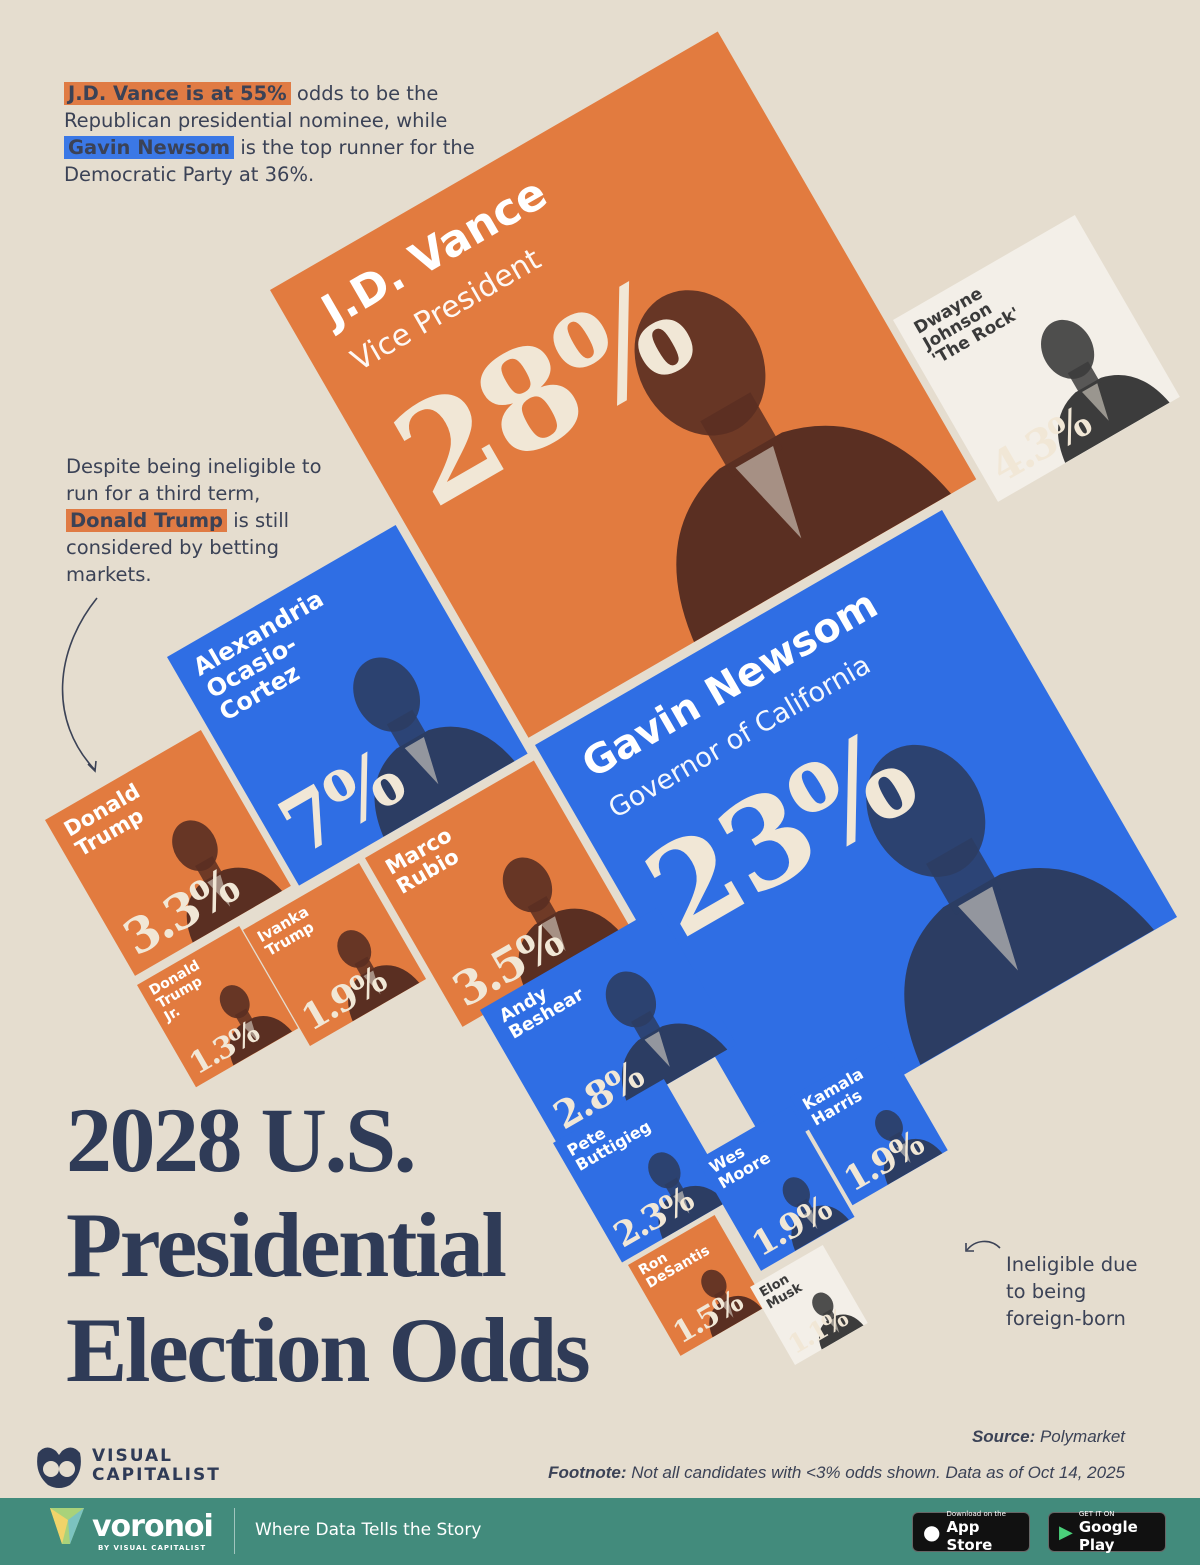 This screenshot has width=1200, height=1565. I want to click on tile-kamala-harris: Kamala Harris 1.9%, so click(869, 1124).